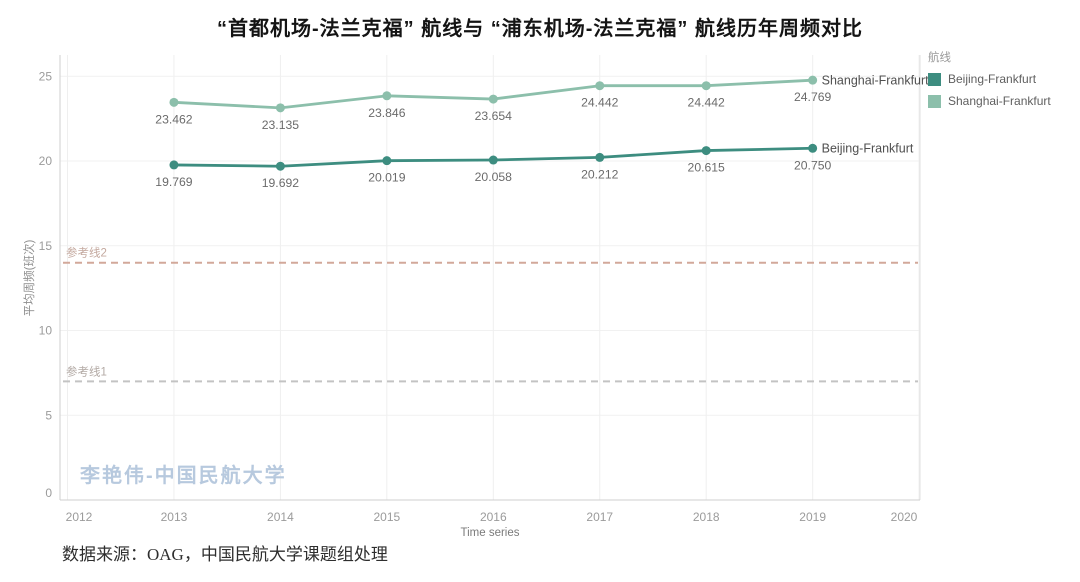  What do you see at coordinates (493, 116) in the screenshot?
I see `value-label: 23.654` at bounding box center [493, 116].